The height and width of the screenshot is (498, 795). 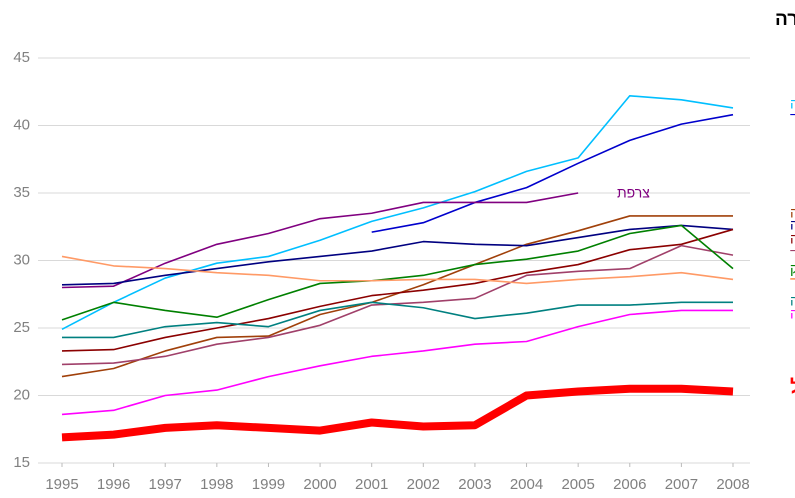 What do you see at coordinates (633, 193) in the screenshot?
I see `legend-label: צרפת` at bounding box center [633, 193].